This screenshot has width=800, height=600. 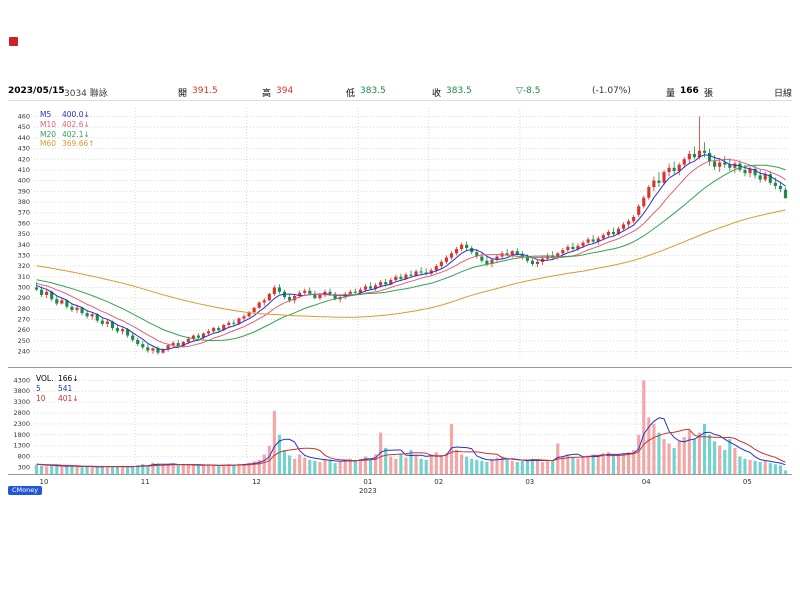 What do you see at coordinates (267, 94) in the screenshot?
I see `high-label: 高` at bounding box center [267, 94].